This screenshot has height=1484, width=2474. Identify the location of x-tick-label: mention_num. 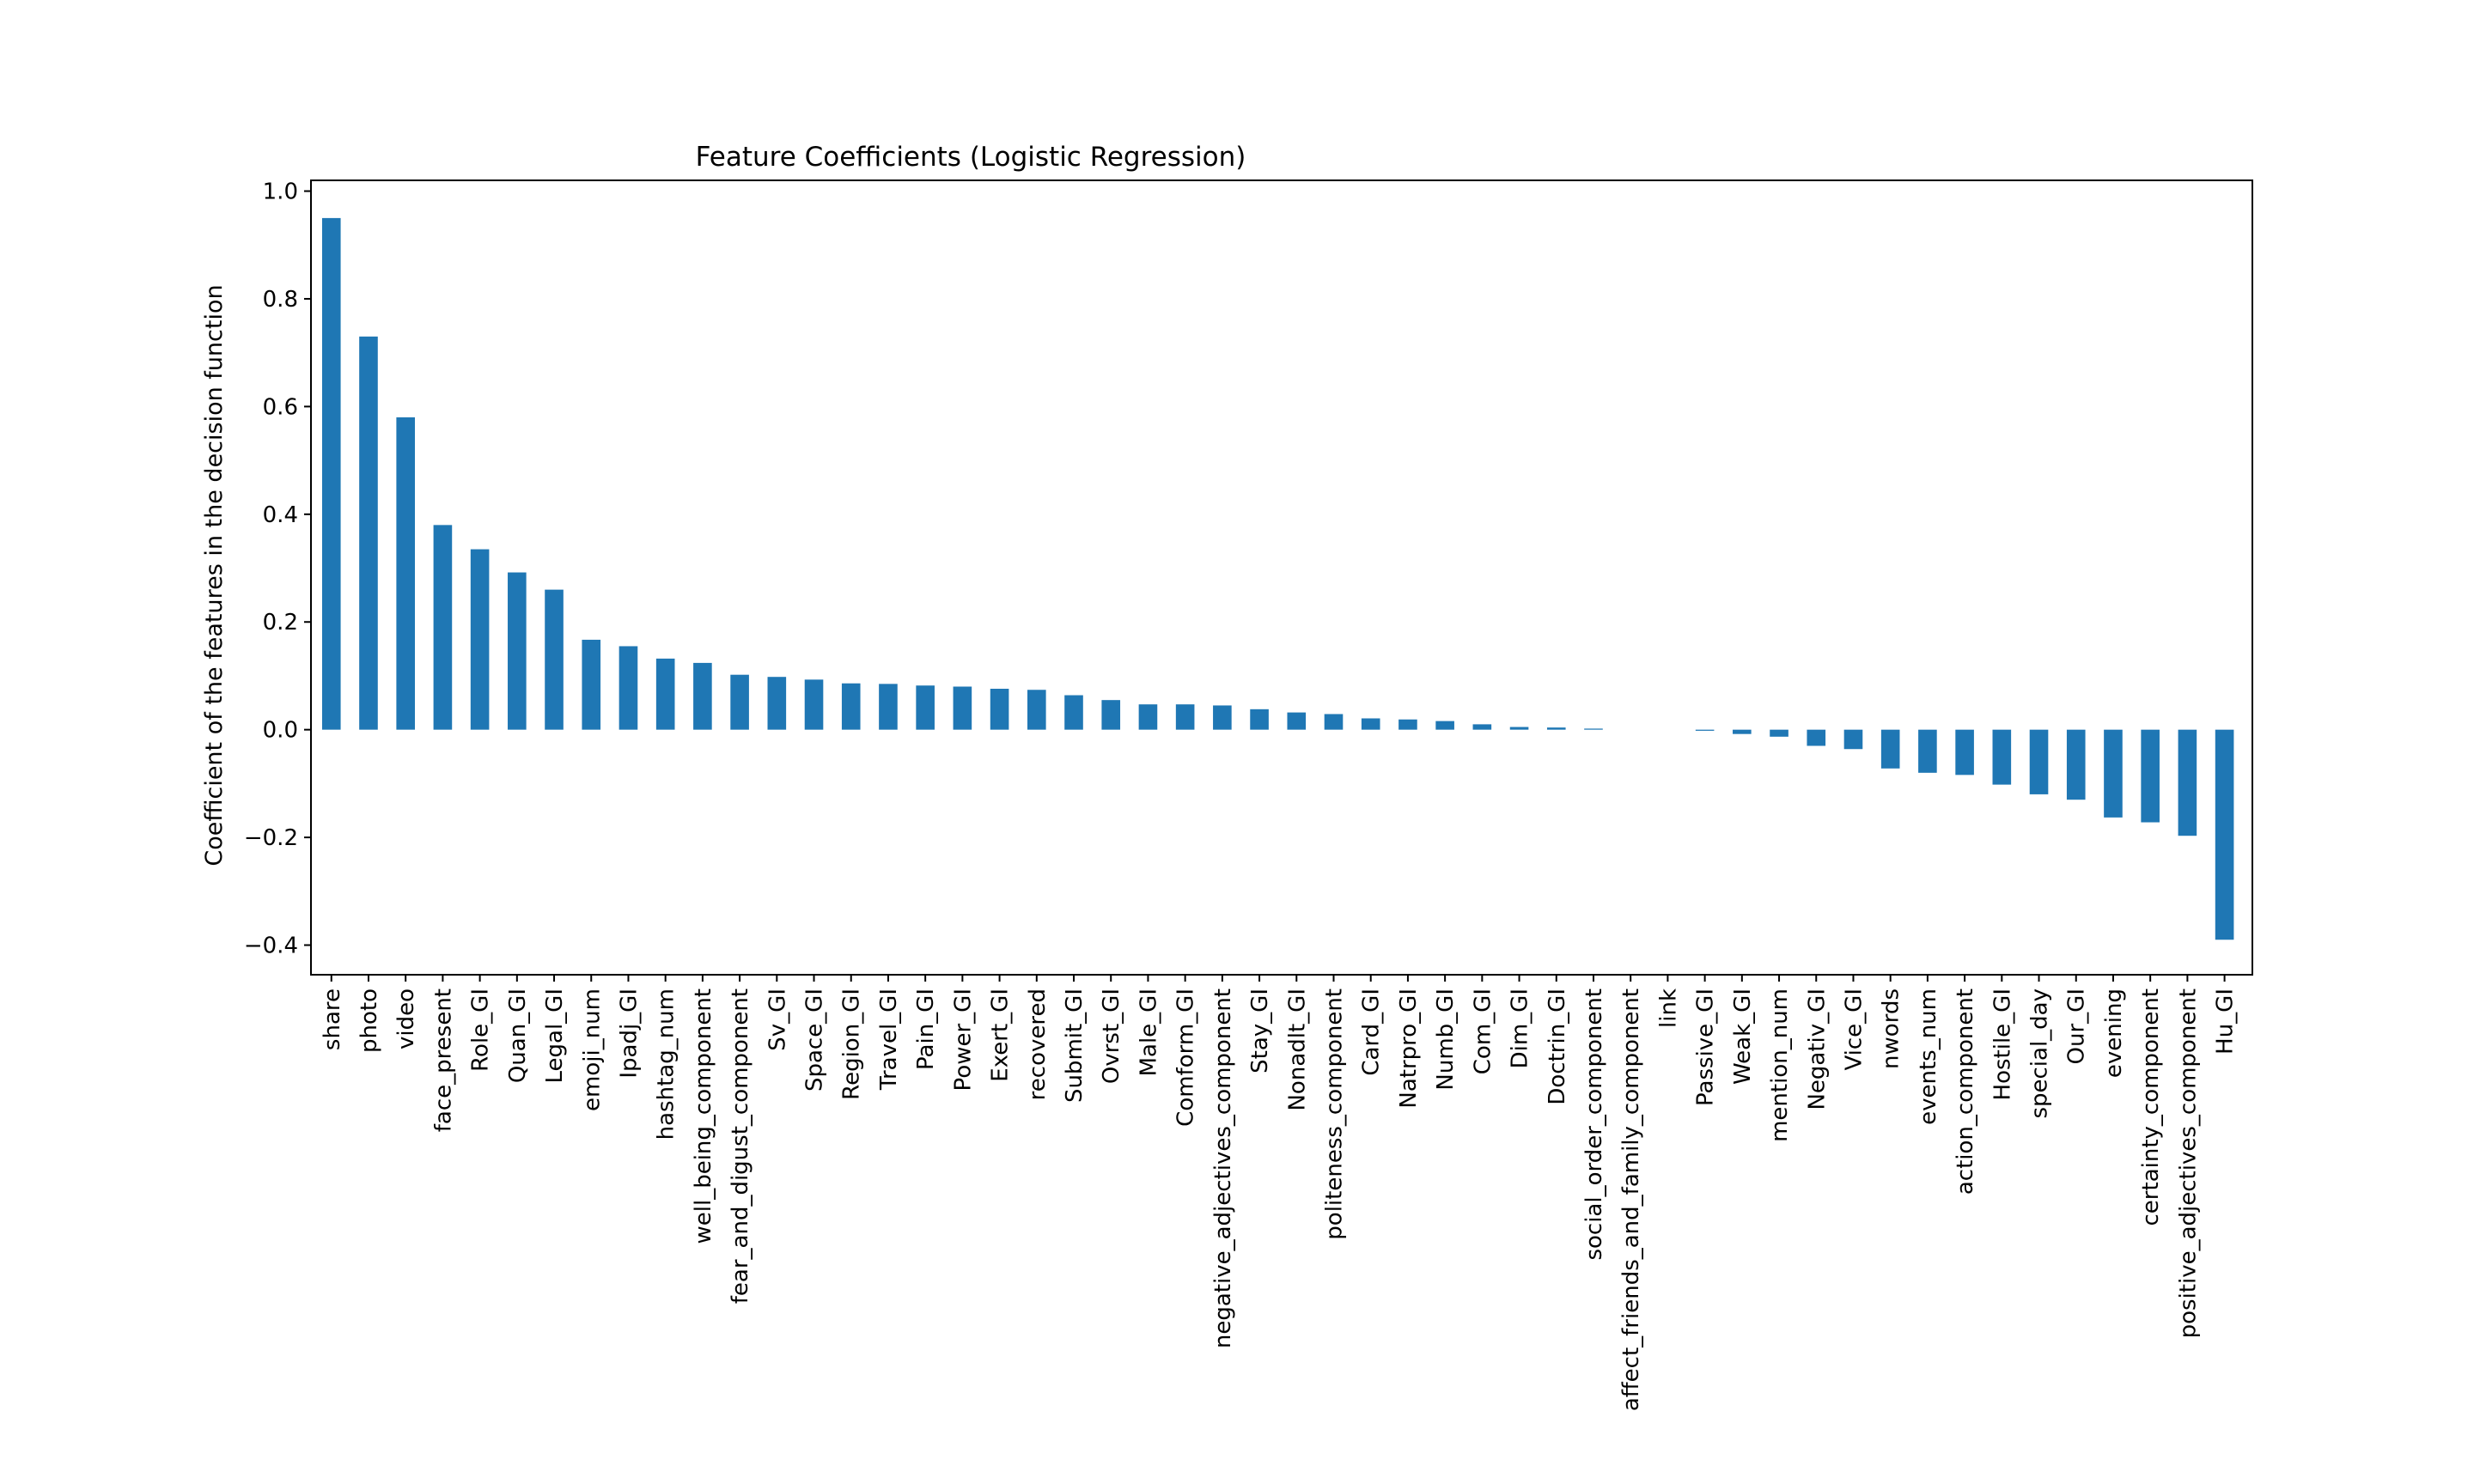
(1780, 1065).